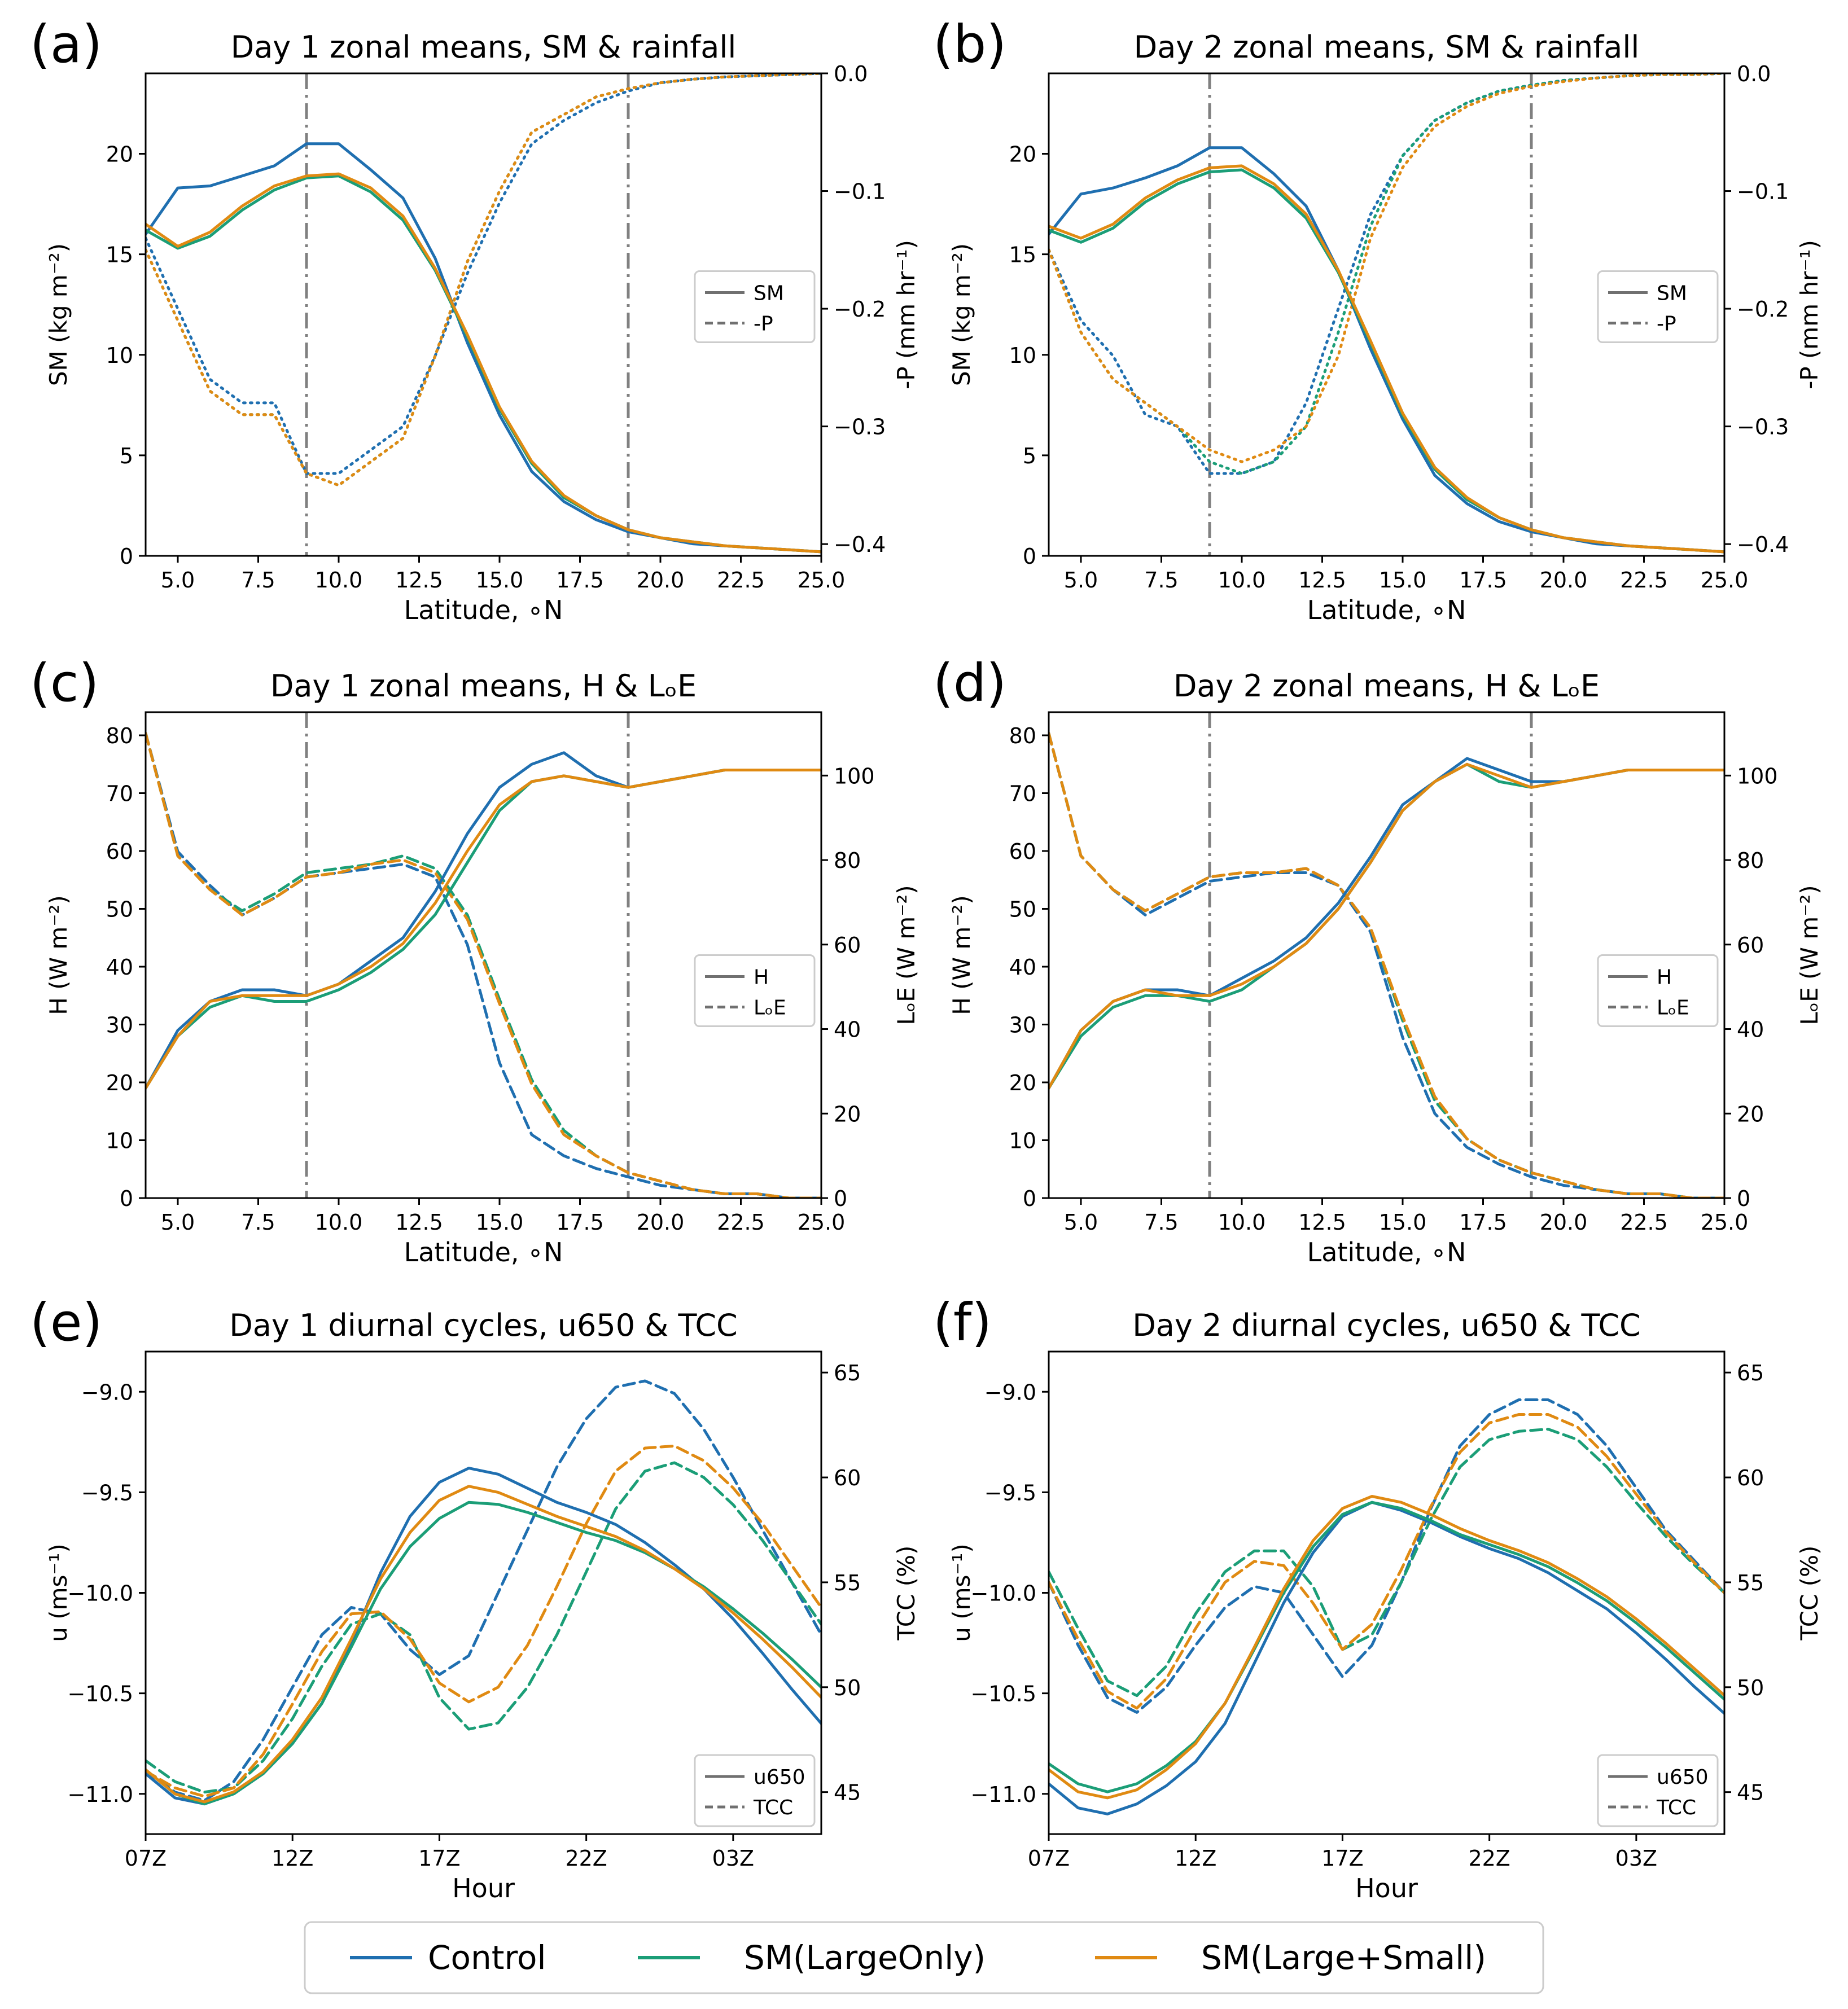 The width and height of the screenshot is (1848, 2009). Describe the element at coordinates (1750, 860) in the screenshot. I see `y-tick-label-right-d-4: 80` at that location.